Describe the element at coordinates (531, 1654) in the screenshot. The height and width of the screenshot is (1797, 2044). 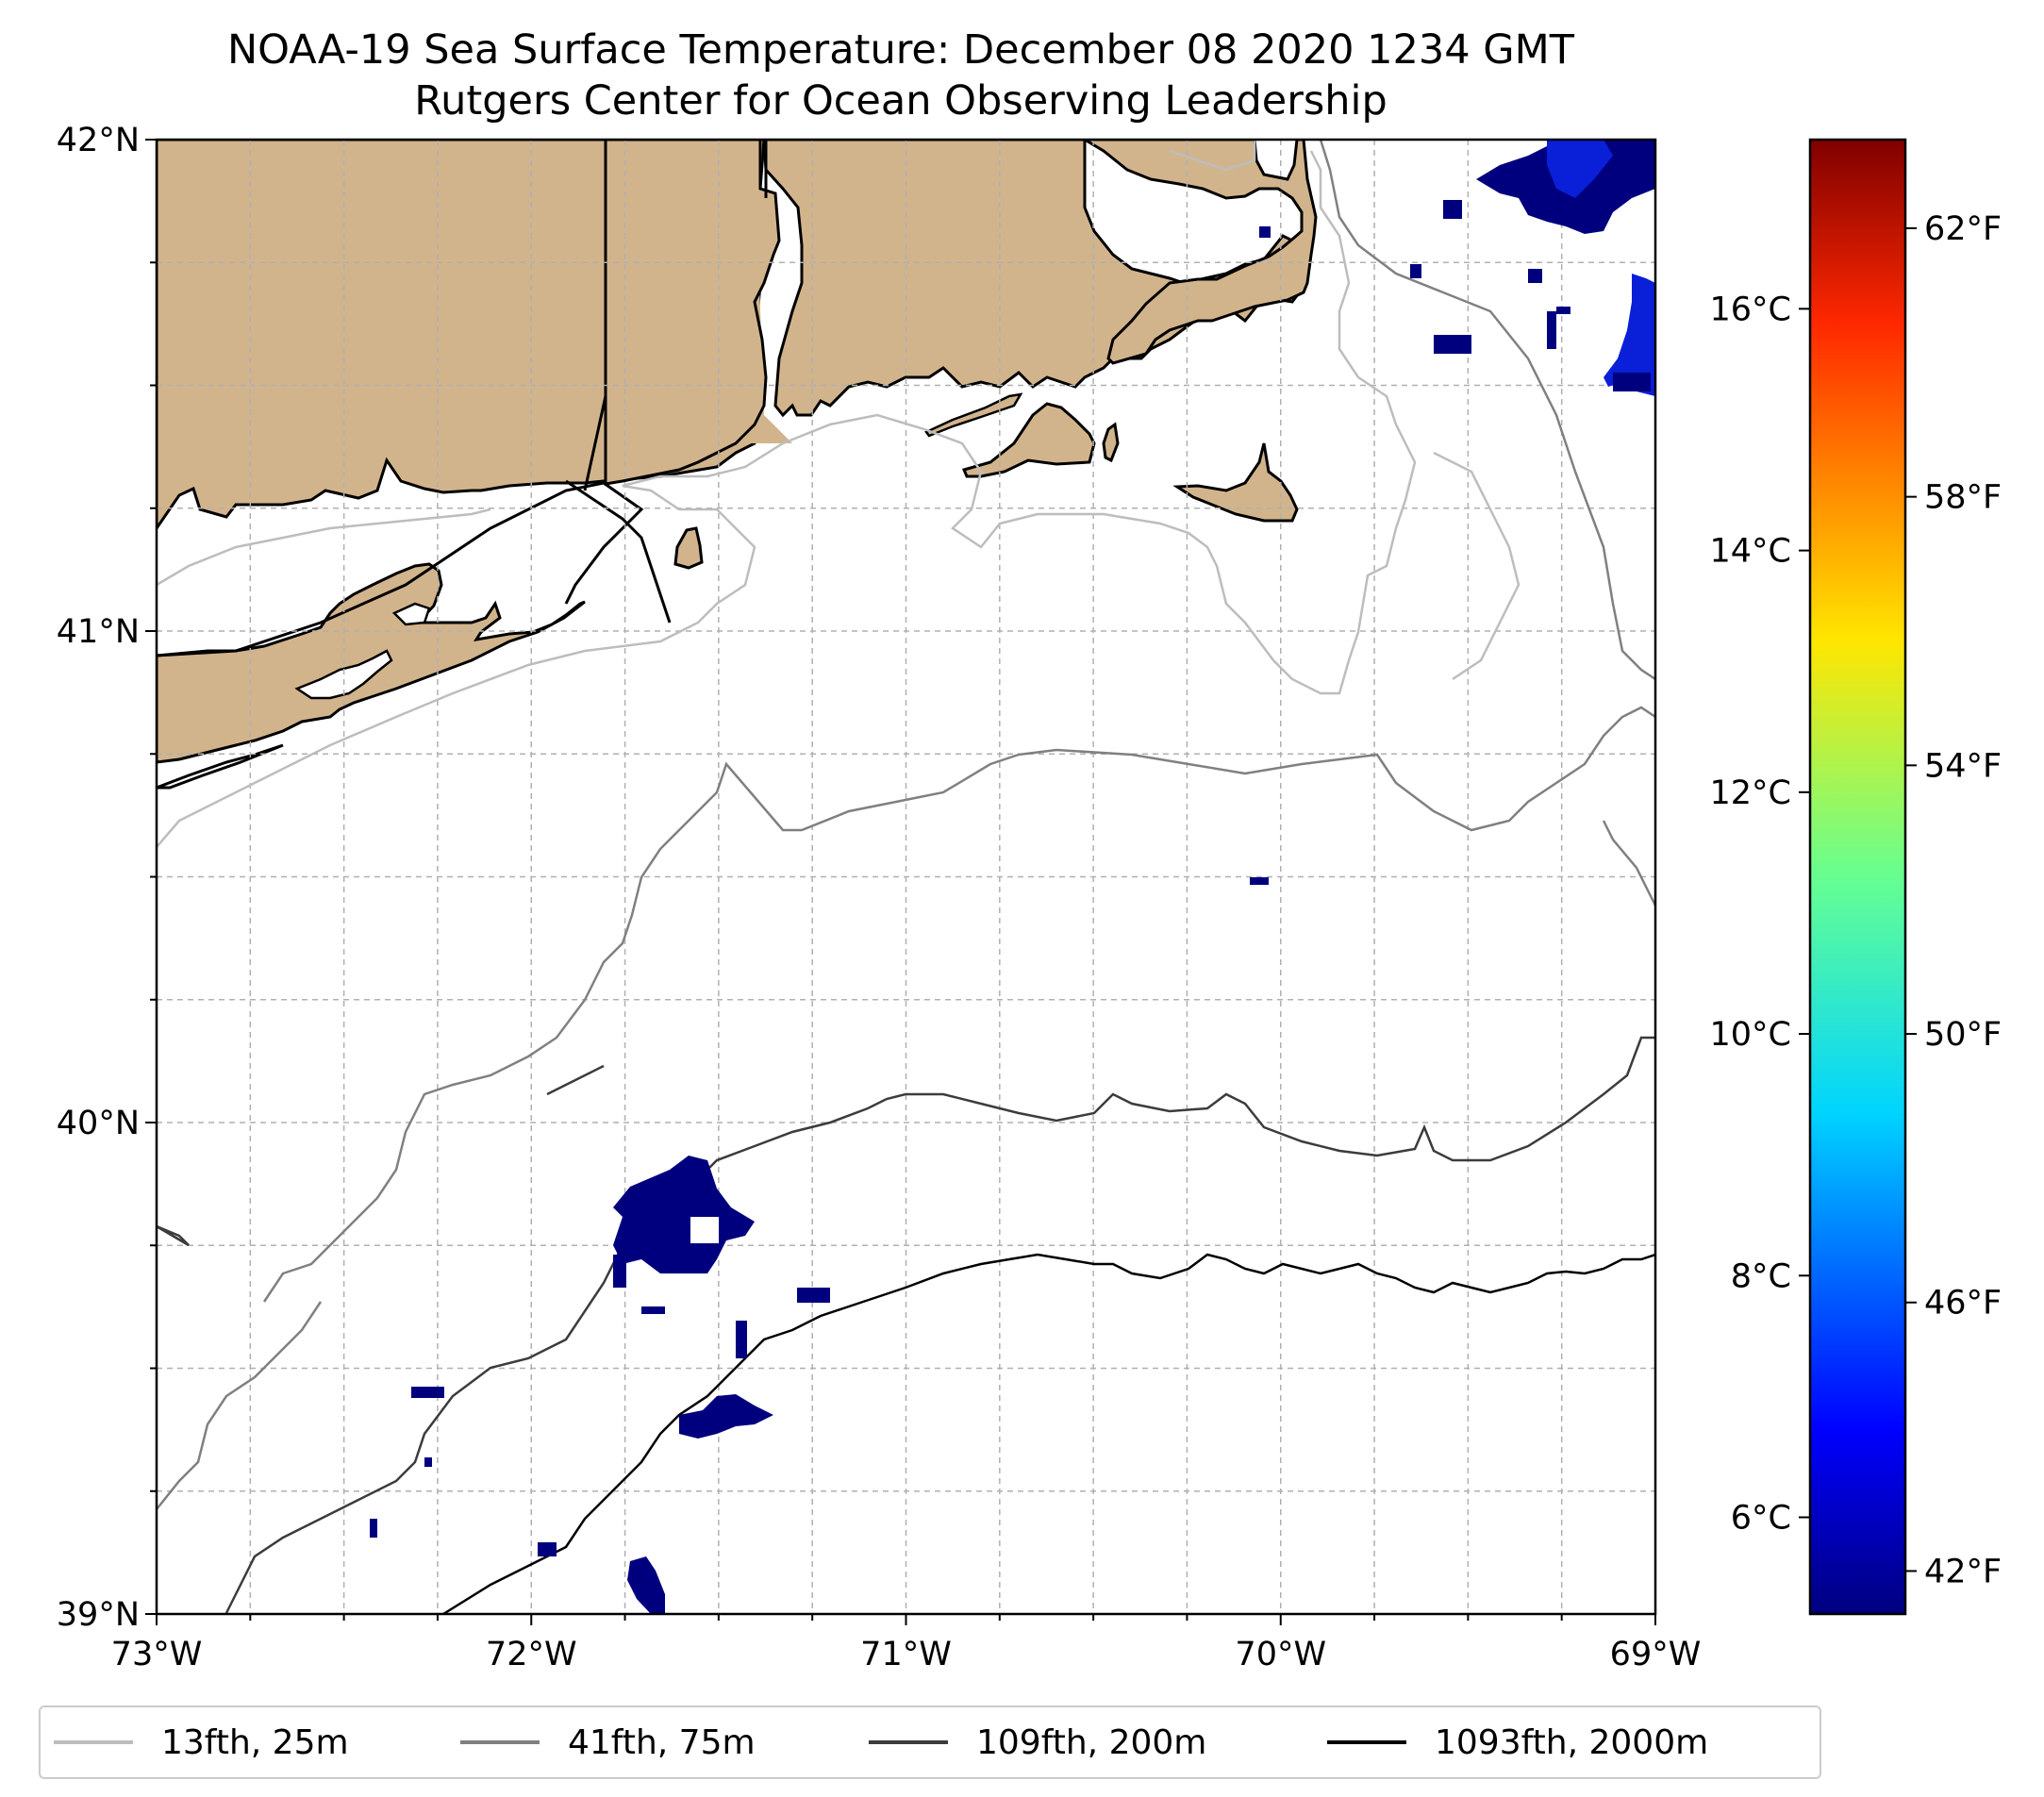
I see `x-tick-label: 72°W` at that location.